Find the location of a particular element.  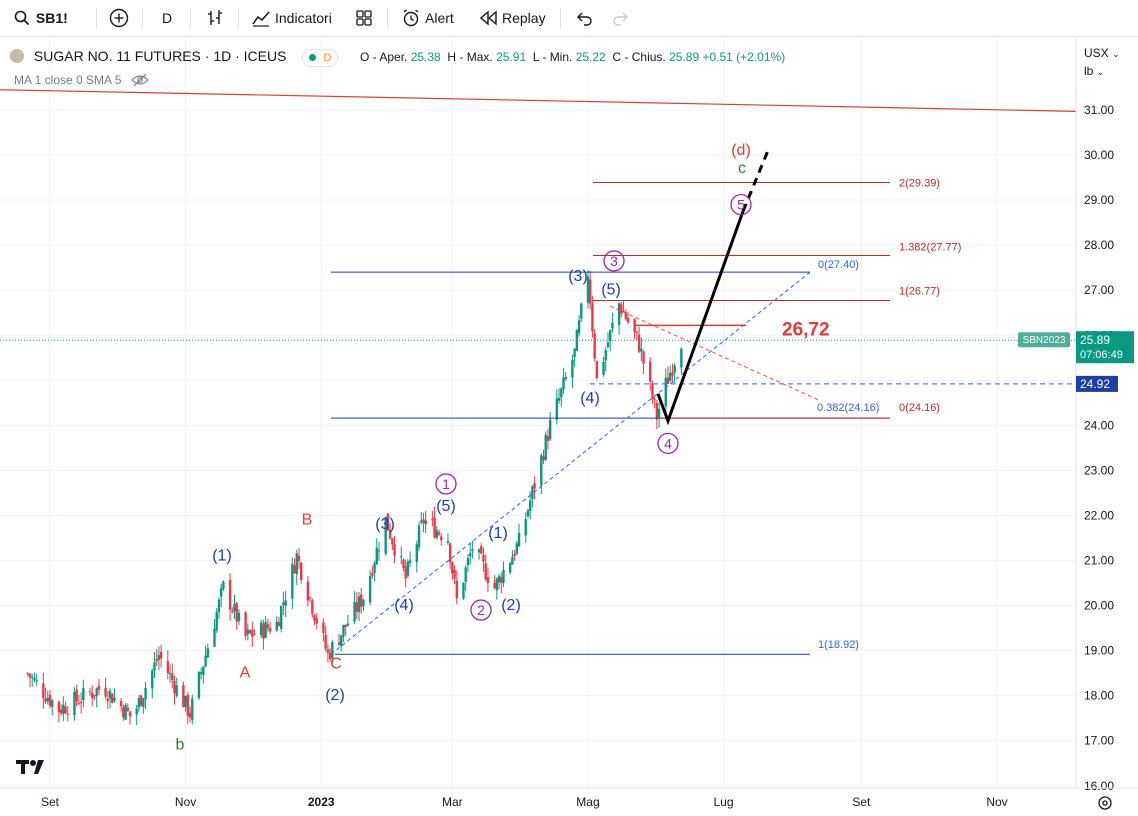

indicator-label: MA 1 close 0 SMA 5 is located at coordinates (68, 80).